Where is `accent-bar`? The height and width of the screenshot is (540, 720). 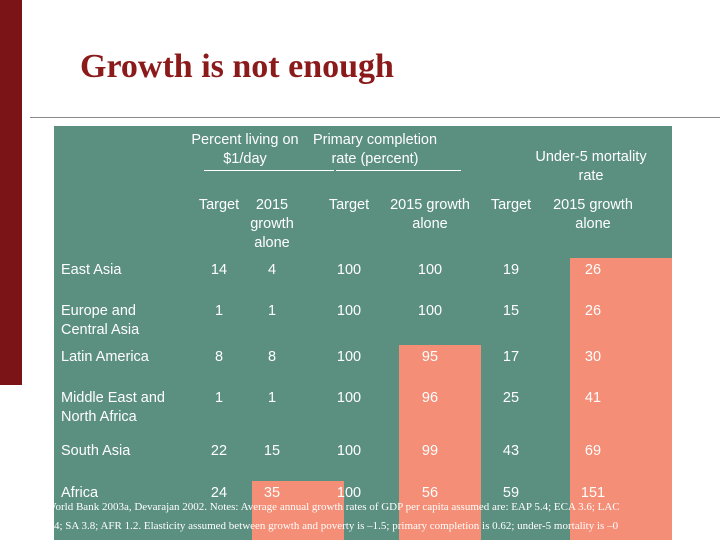
accent-bar is located at coordinates (11, 192).